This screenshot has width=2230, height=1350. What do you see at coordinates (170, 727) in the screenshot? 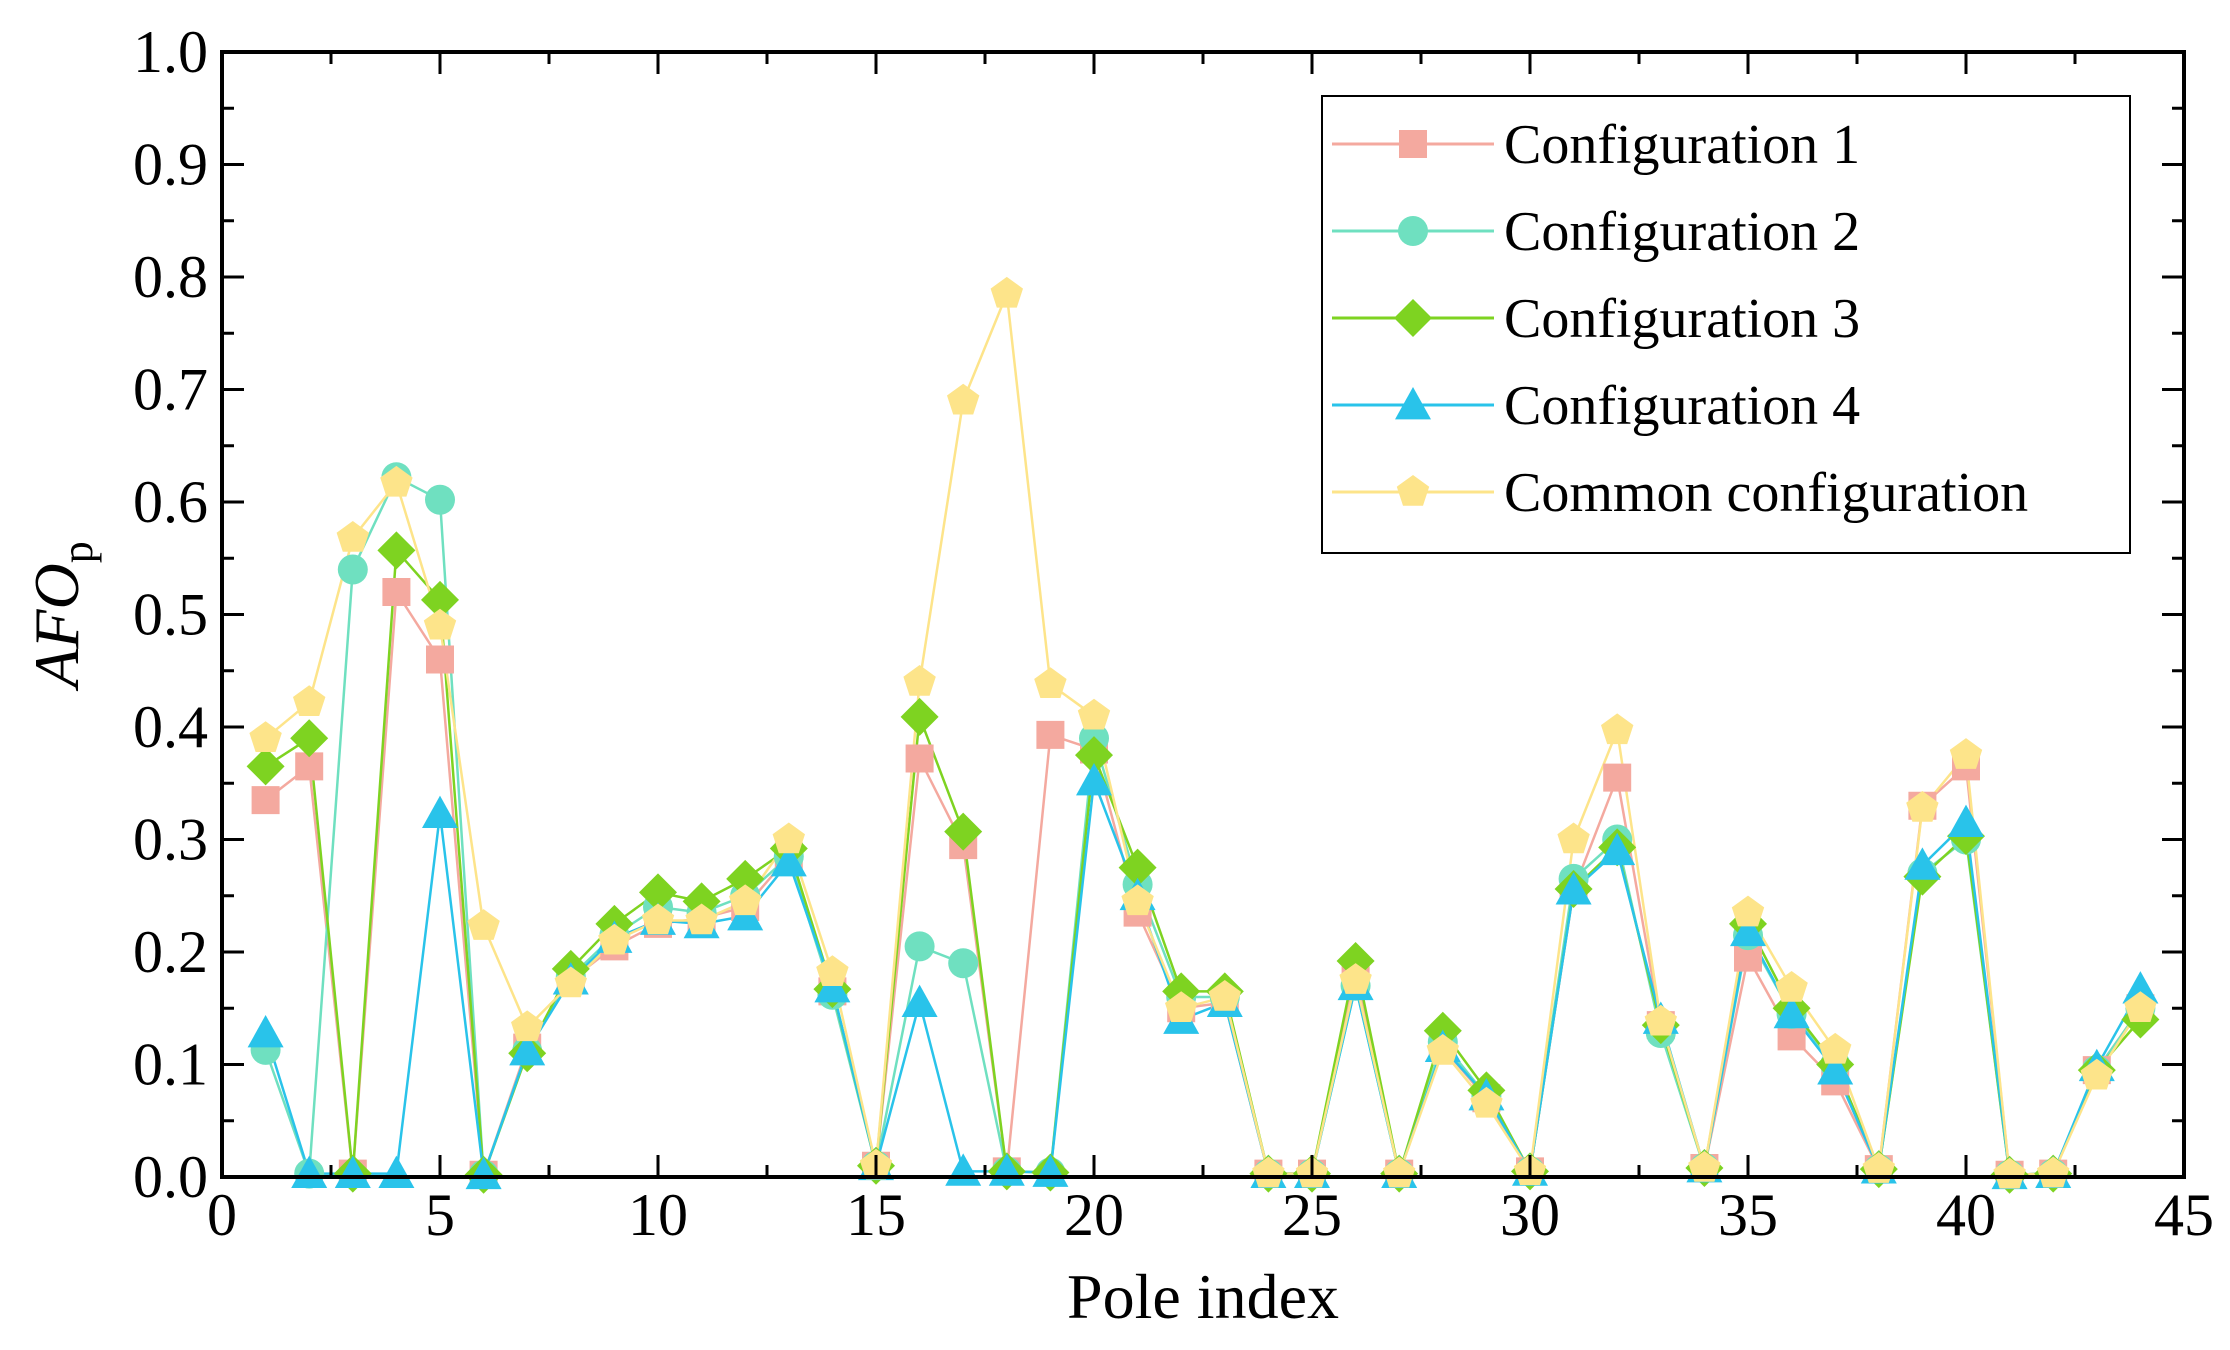
I see `y-tick-label: 0.4` at bounding box center [170, 727].